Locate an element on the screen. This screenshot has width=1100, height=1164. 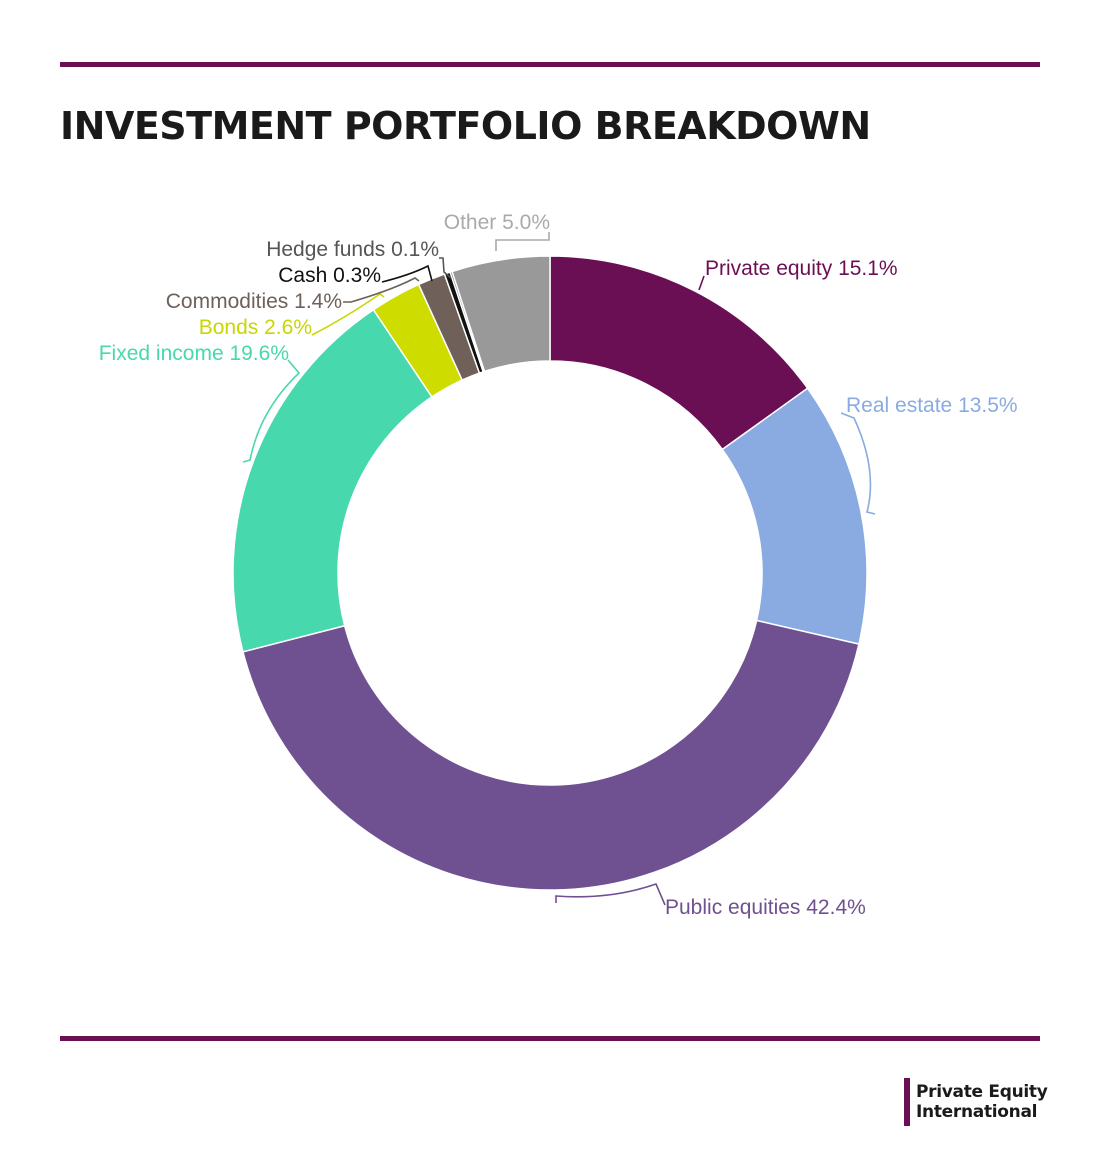
label-cash: Cash 0.3% is located at coordinates (329, 275).